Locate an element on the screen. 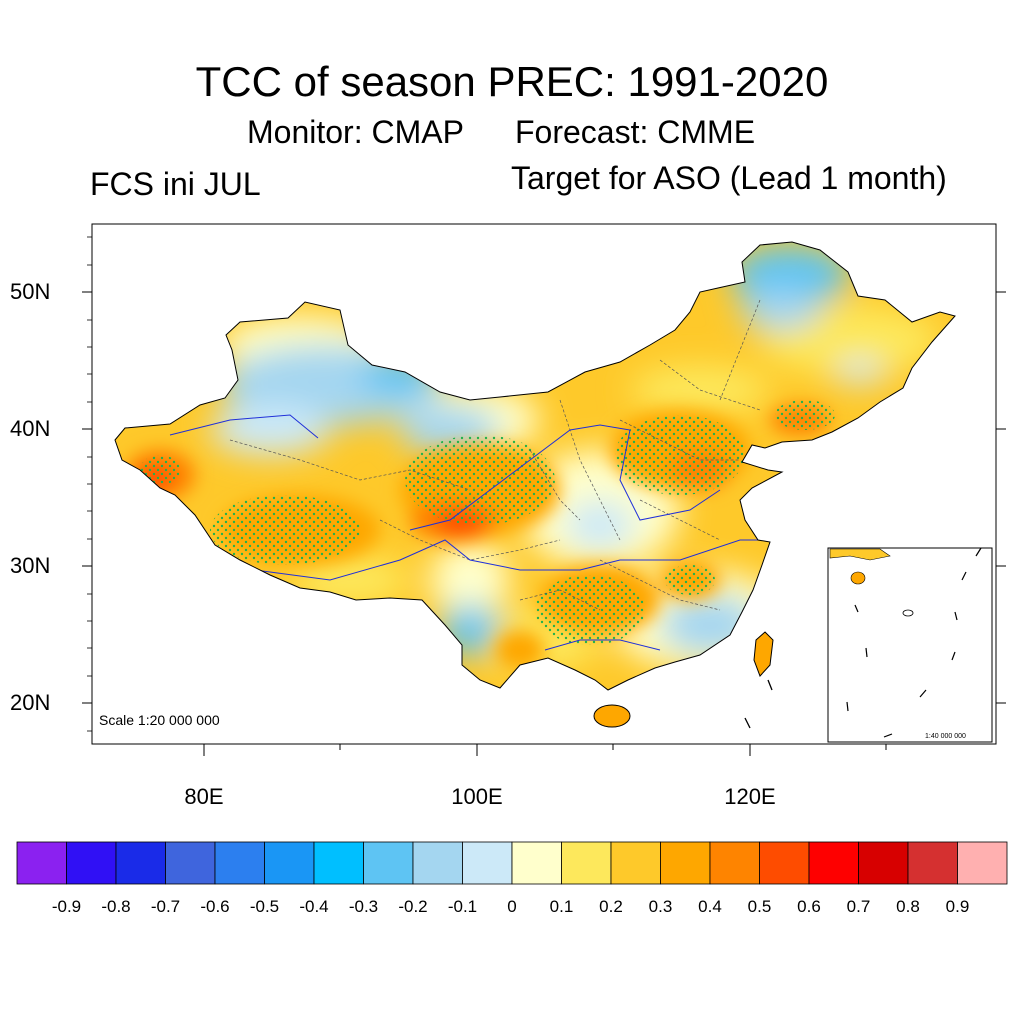  lat-label-40n: 40N is located at coordinates (30, 428).